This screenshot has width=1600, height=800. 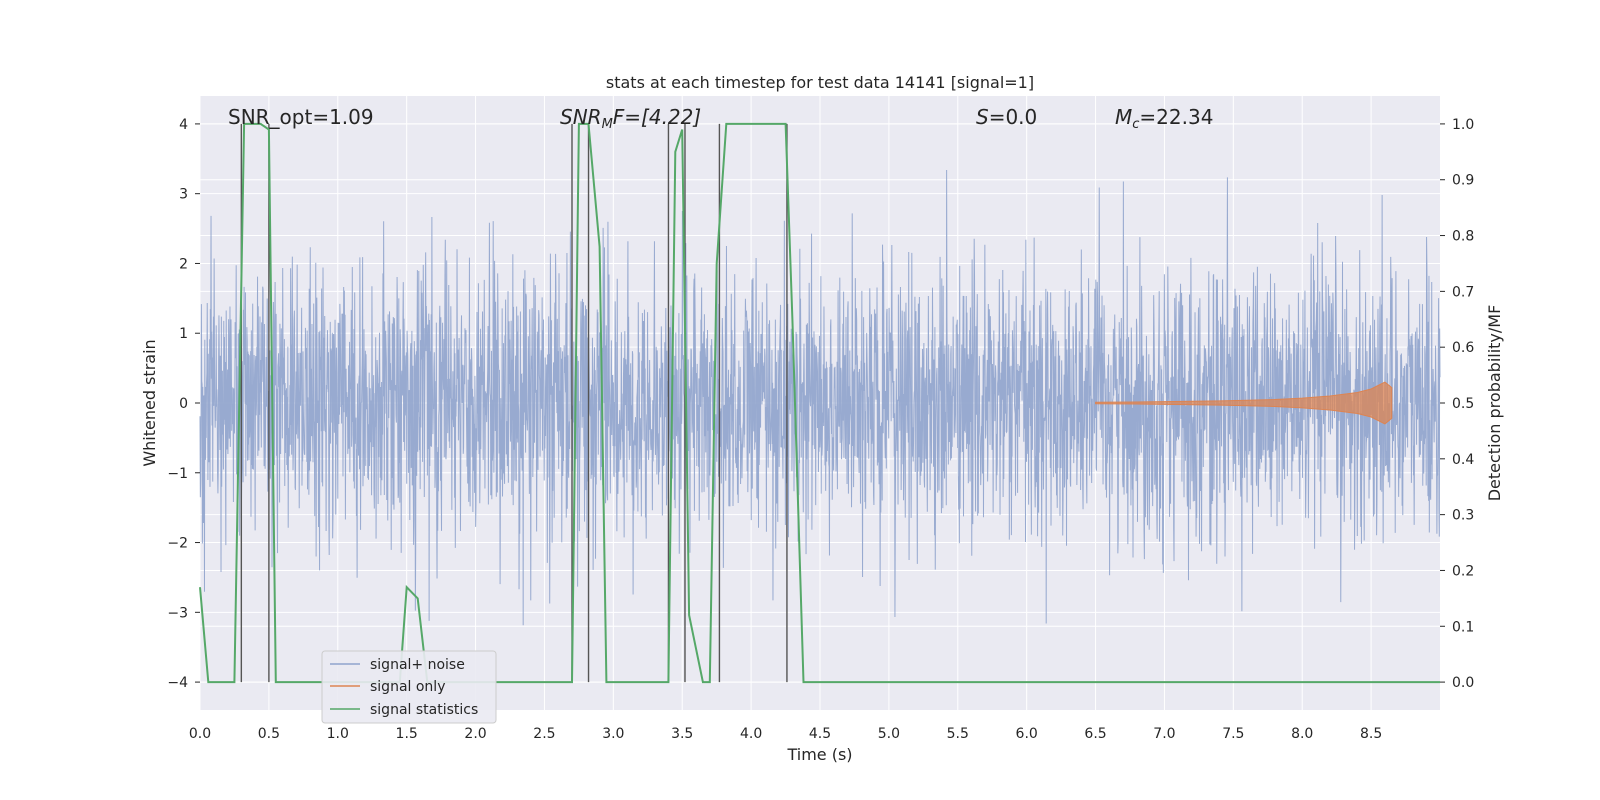 I want to click on annotation-s: S=0.0, so click(x=1006, y=117).